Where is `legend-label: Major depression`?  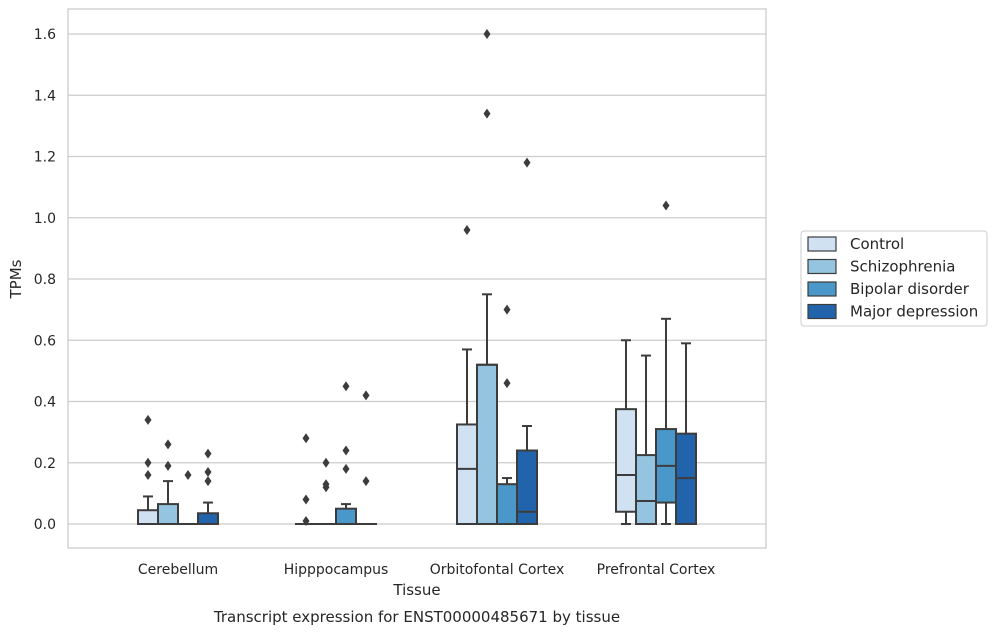 legend-label: Major depression is located at coordinates (914, 312).